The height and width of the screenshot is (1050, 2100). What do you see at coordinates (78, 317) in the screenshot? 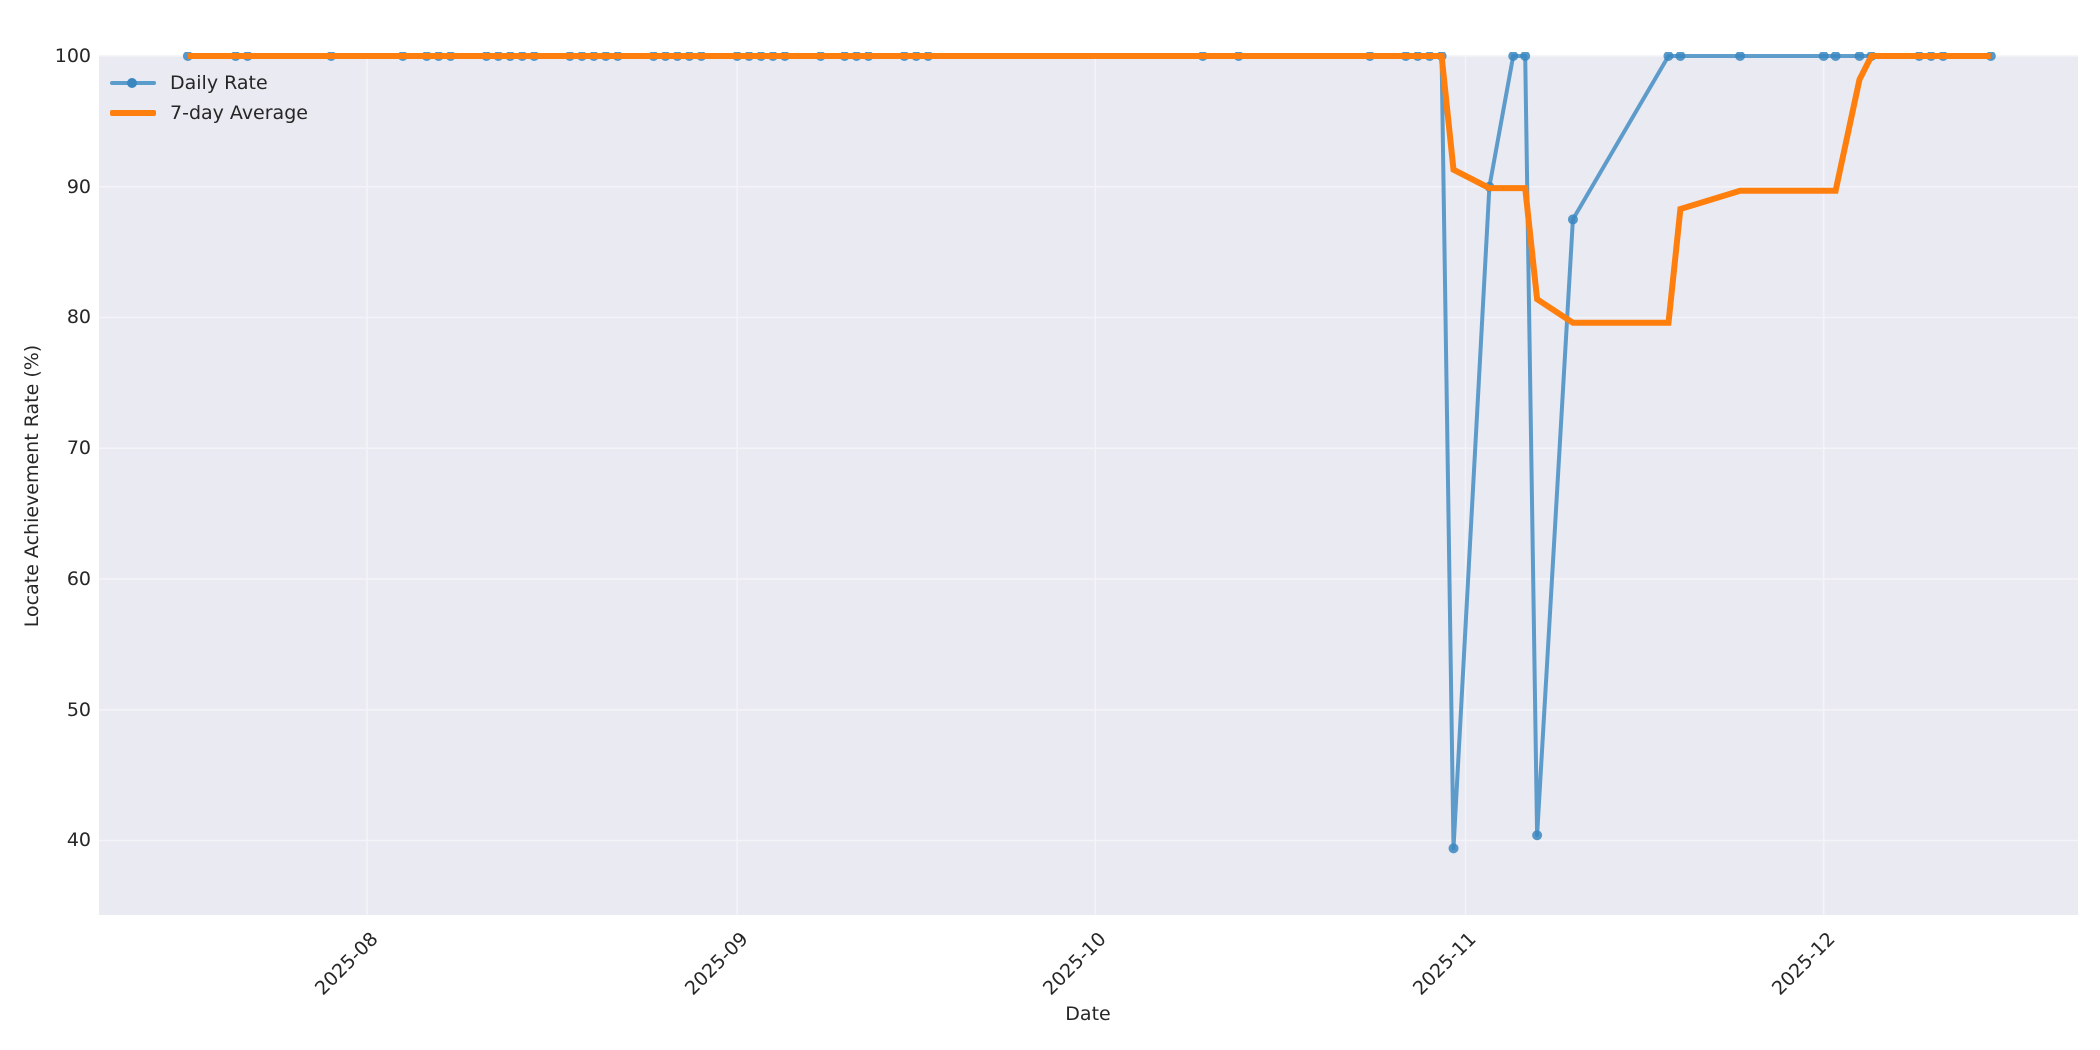
I see `y-tick-label: 80` at bounding box center [78, 317].